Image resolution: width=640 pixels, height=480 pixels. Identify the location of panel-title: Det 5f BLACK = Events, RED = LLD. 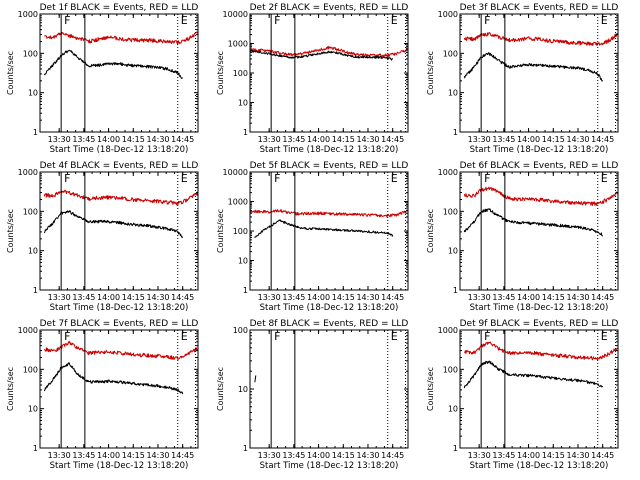
(329, 166).